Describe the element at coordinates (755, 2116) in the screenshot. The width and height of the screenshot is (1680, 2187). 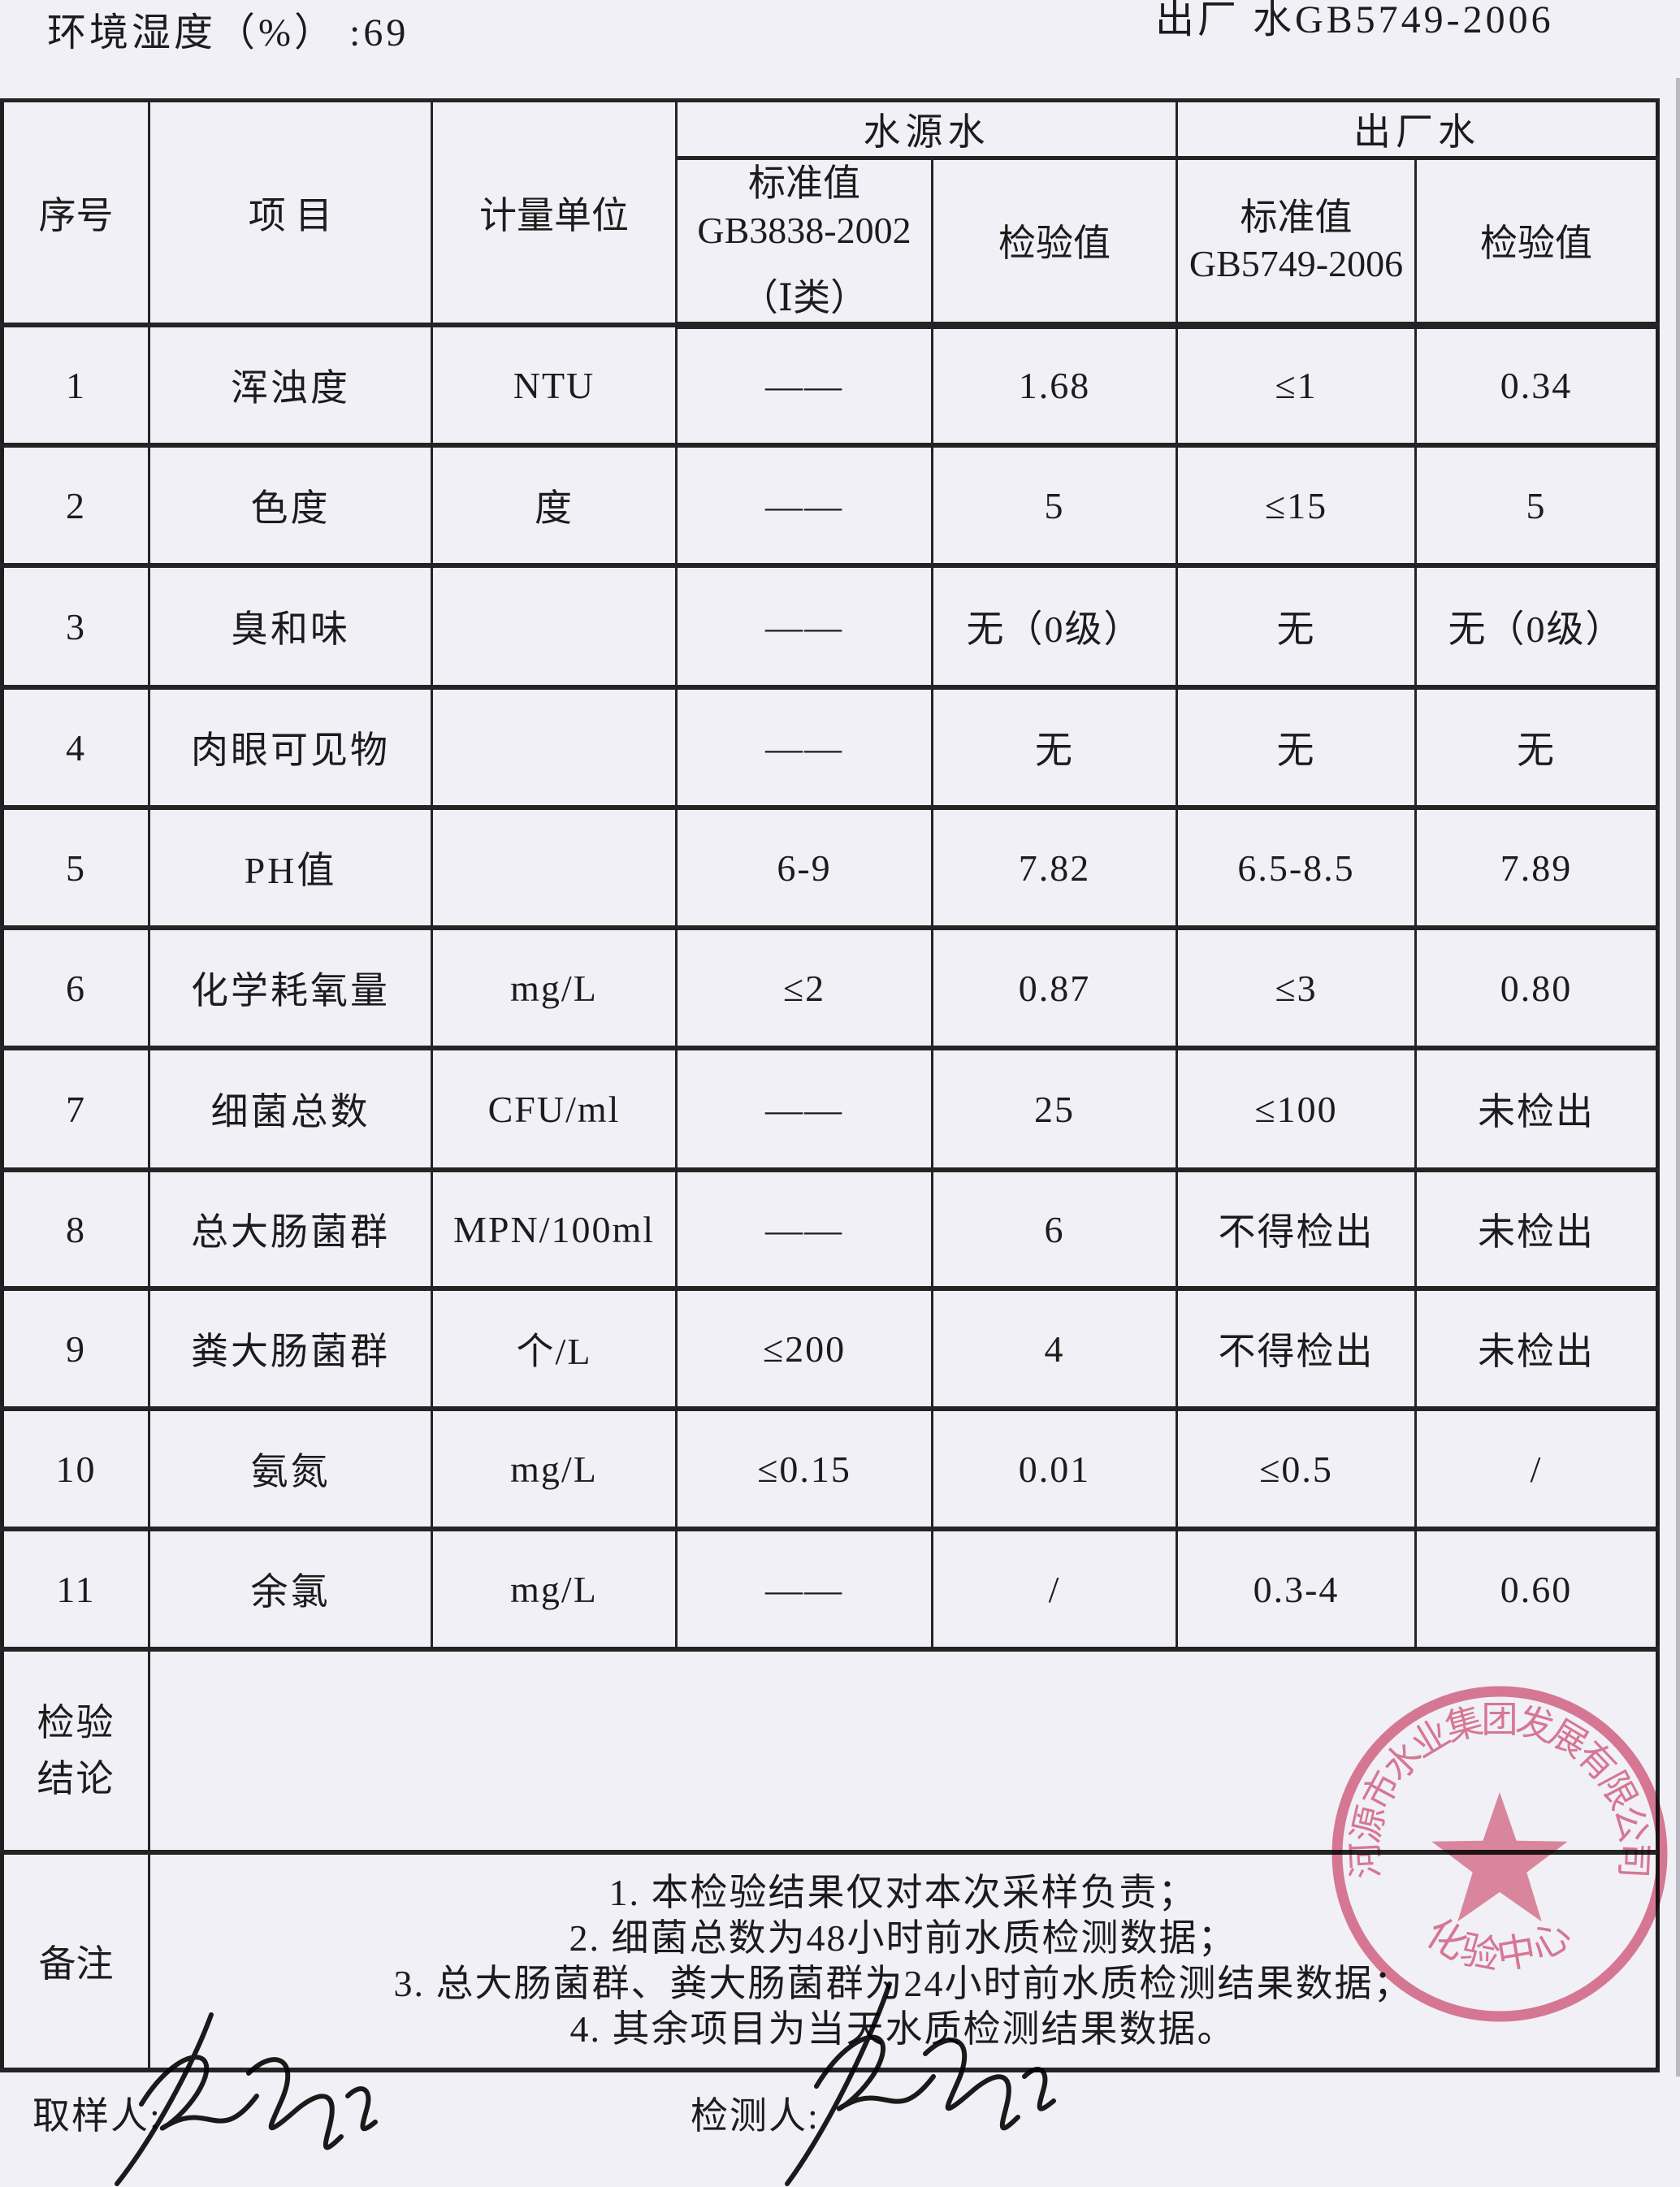
I see `tester-label: 检测人:` at that location.